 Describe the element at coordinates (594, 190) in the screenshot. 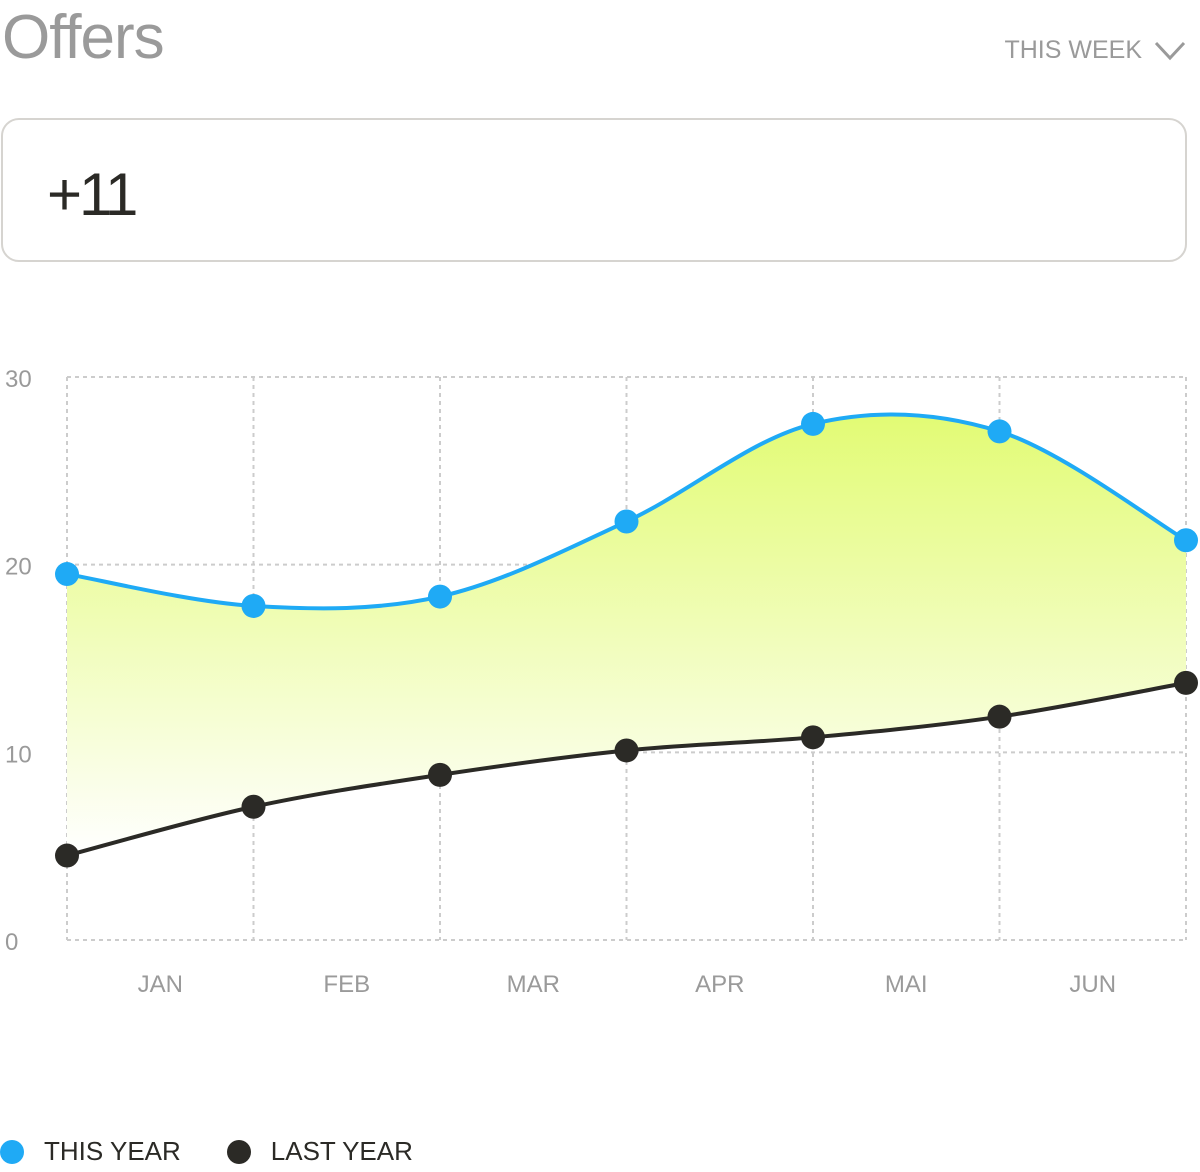

I see `summary-card: +11` at that location.